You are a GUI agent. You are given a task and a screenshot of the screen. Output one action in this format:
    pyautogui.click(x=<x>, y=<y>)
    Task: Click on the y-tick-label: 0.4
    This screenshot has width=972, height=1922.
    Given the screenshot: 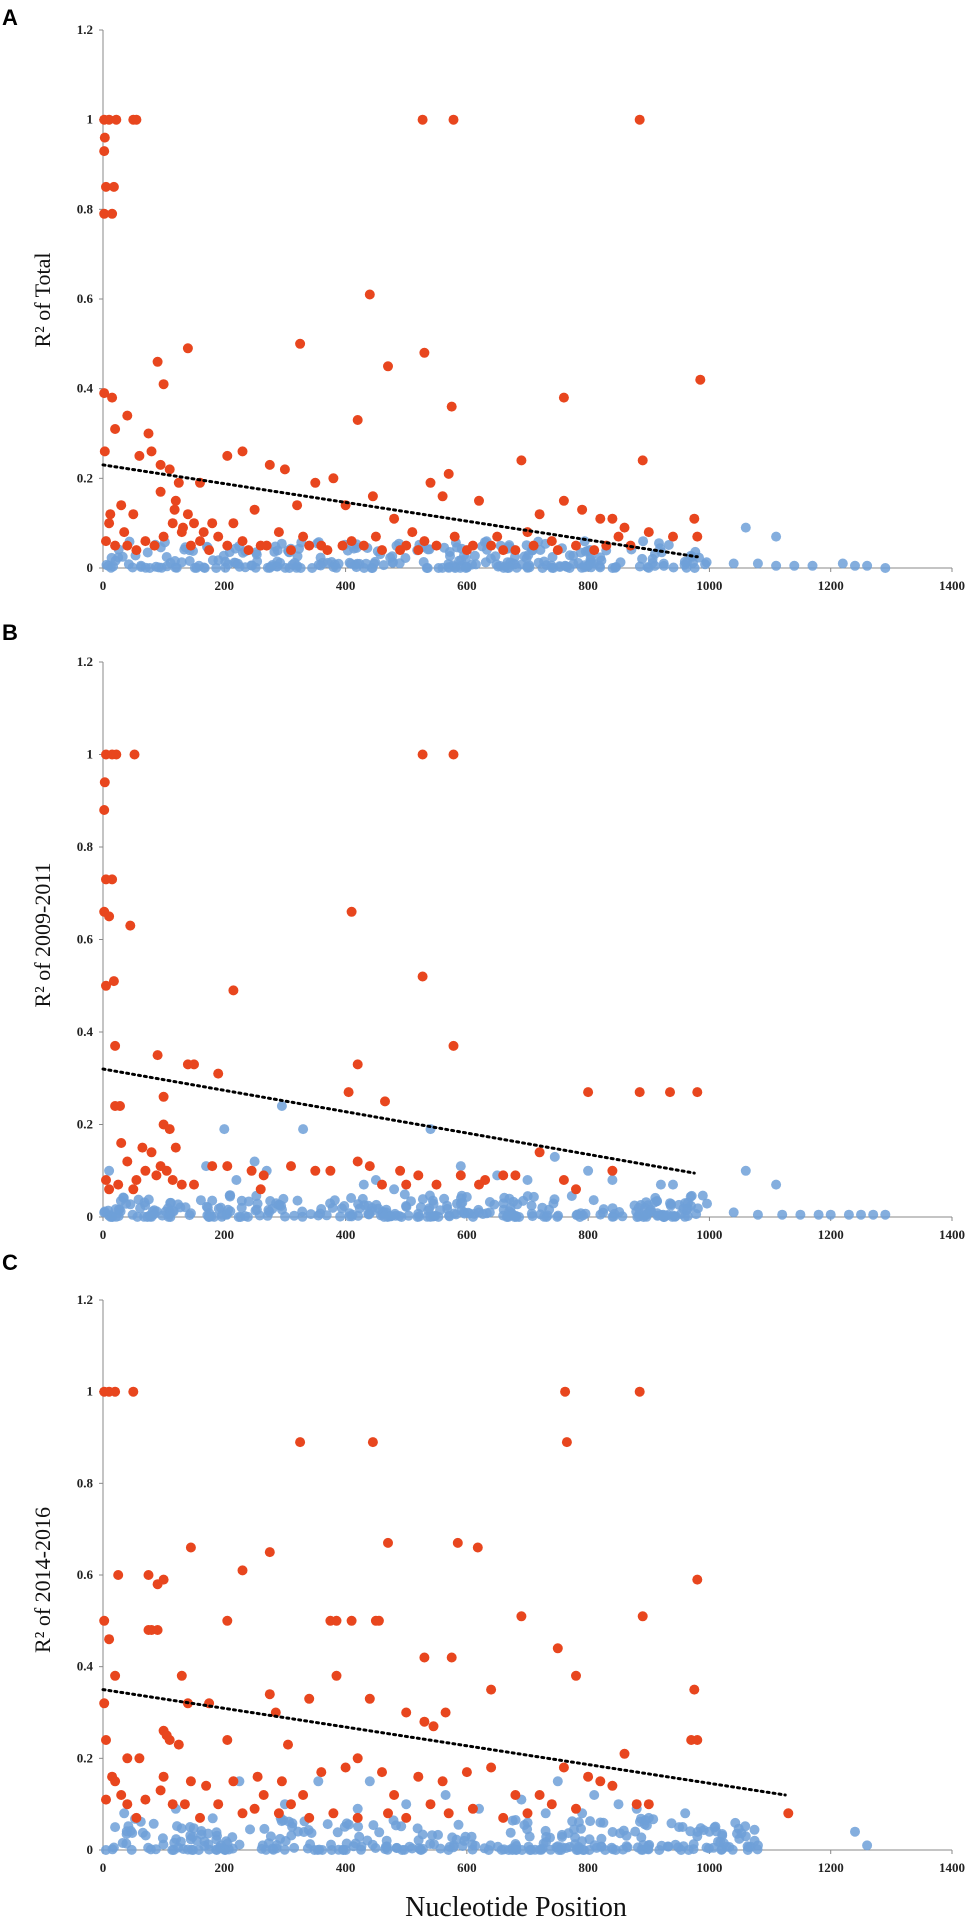 What is the action you would take?
    pyautogui.click(x=85, y=1666)
    